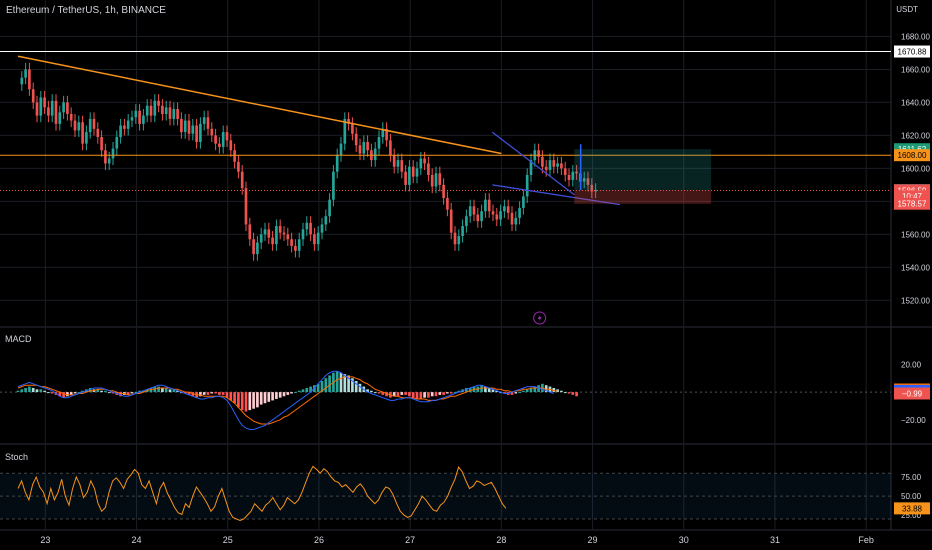  Describe the element at coordinates (45, 540) in the screenshot. I see `date-tick-label: 23` at that location.